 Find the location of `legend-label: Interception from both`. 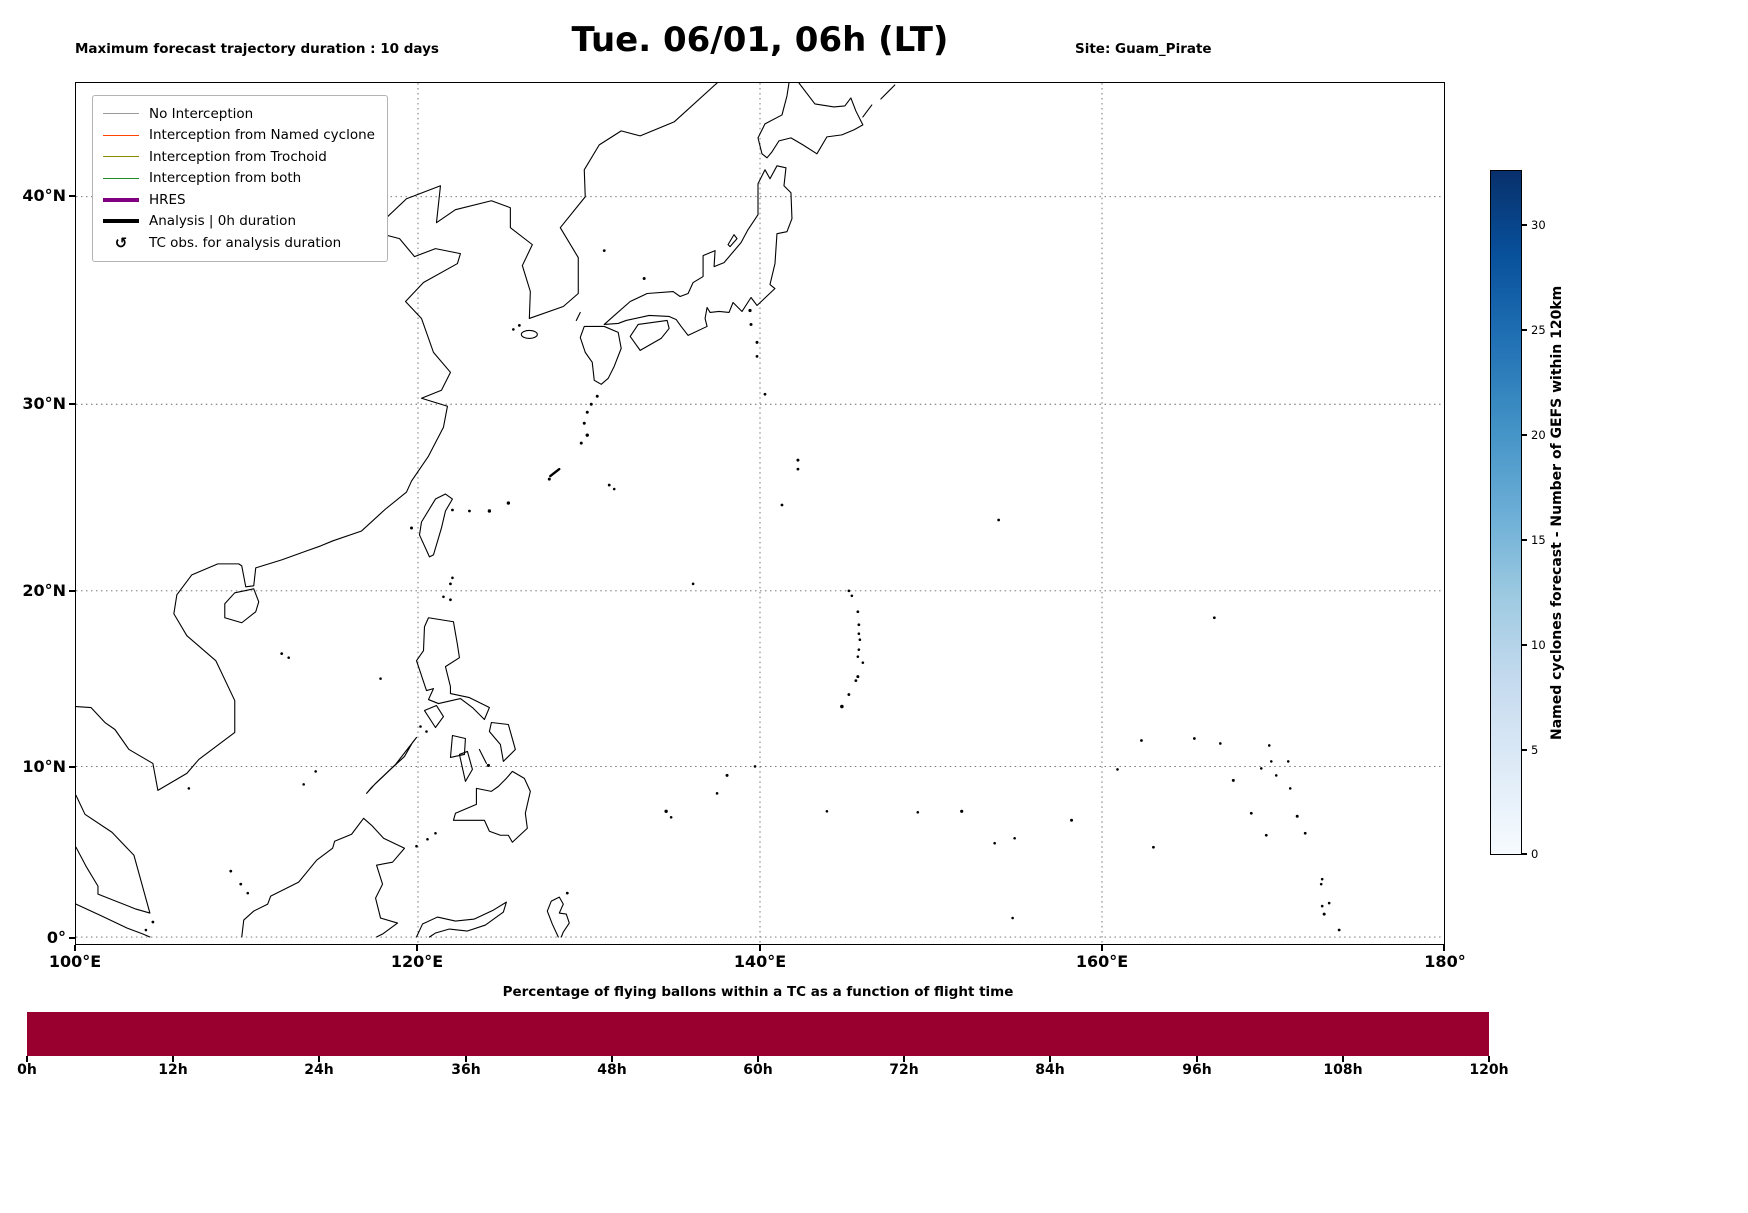

legend-label: Interception from both is located at coordinates (225, 178).